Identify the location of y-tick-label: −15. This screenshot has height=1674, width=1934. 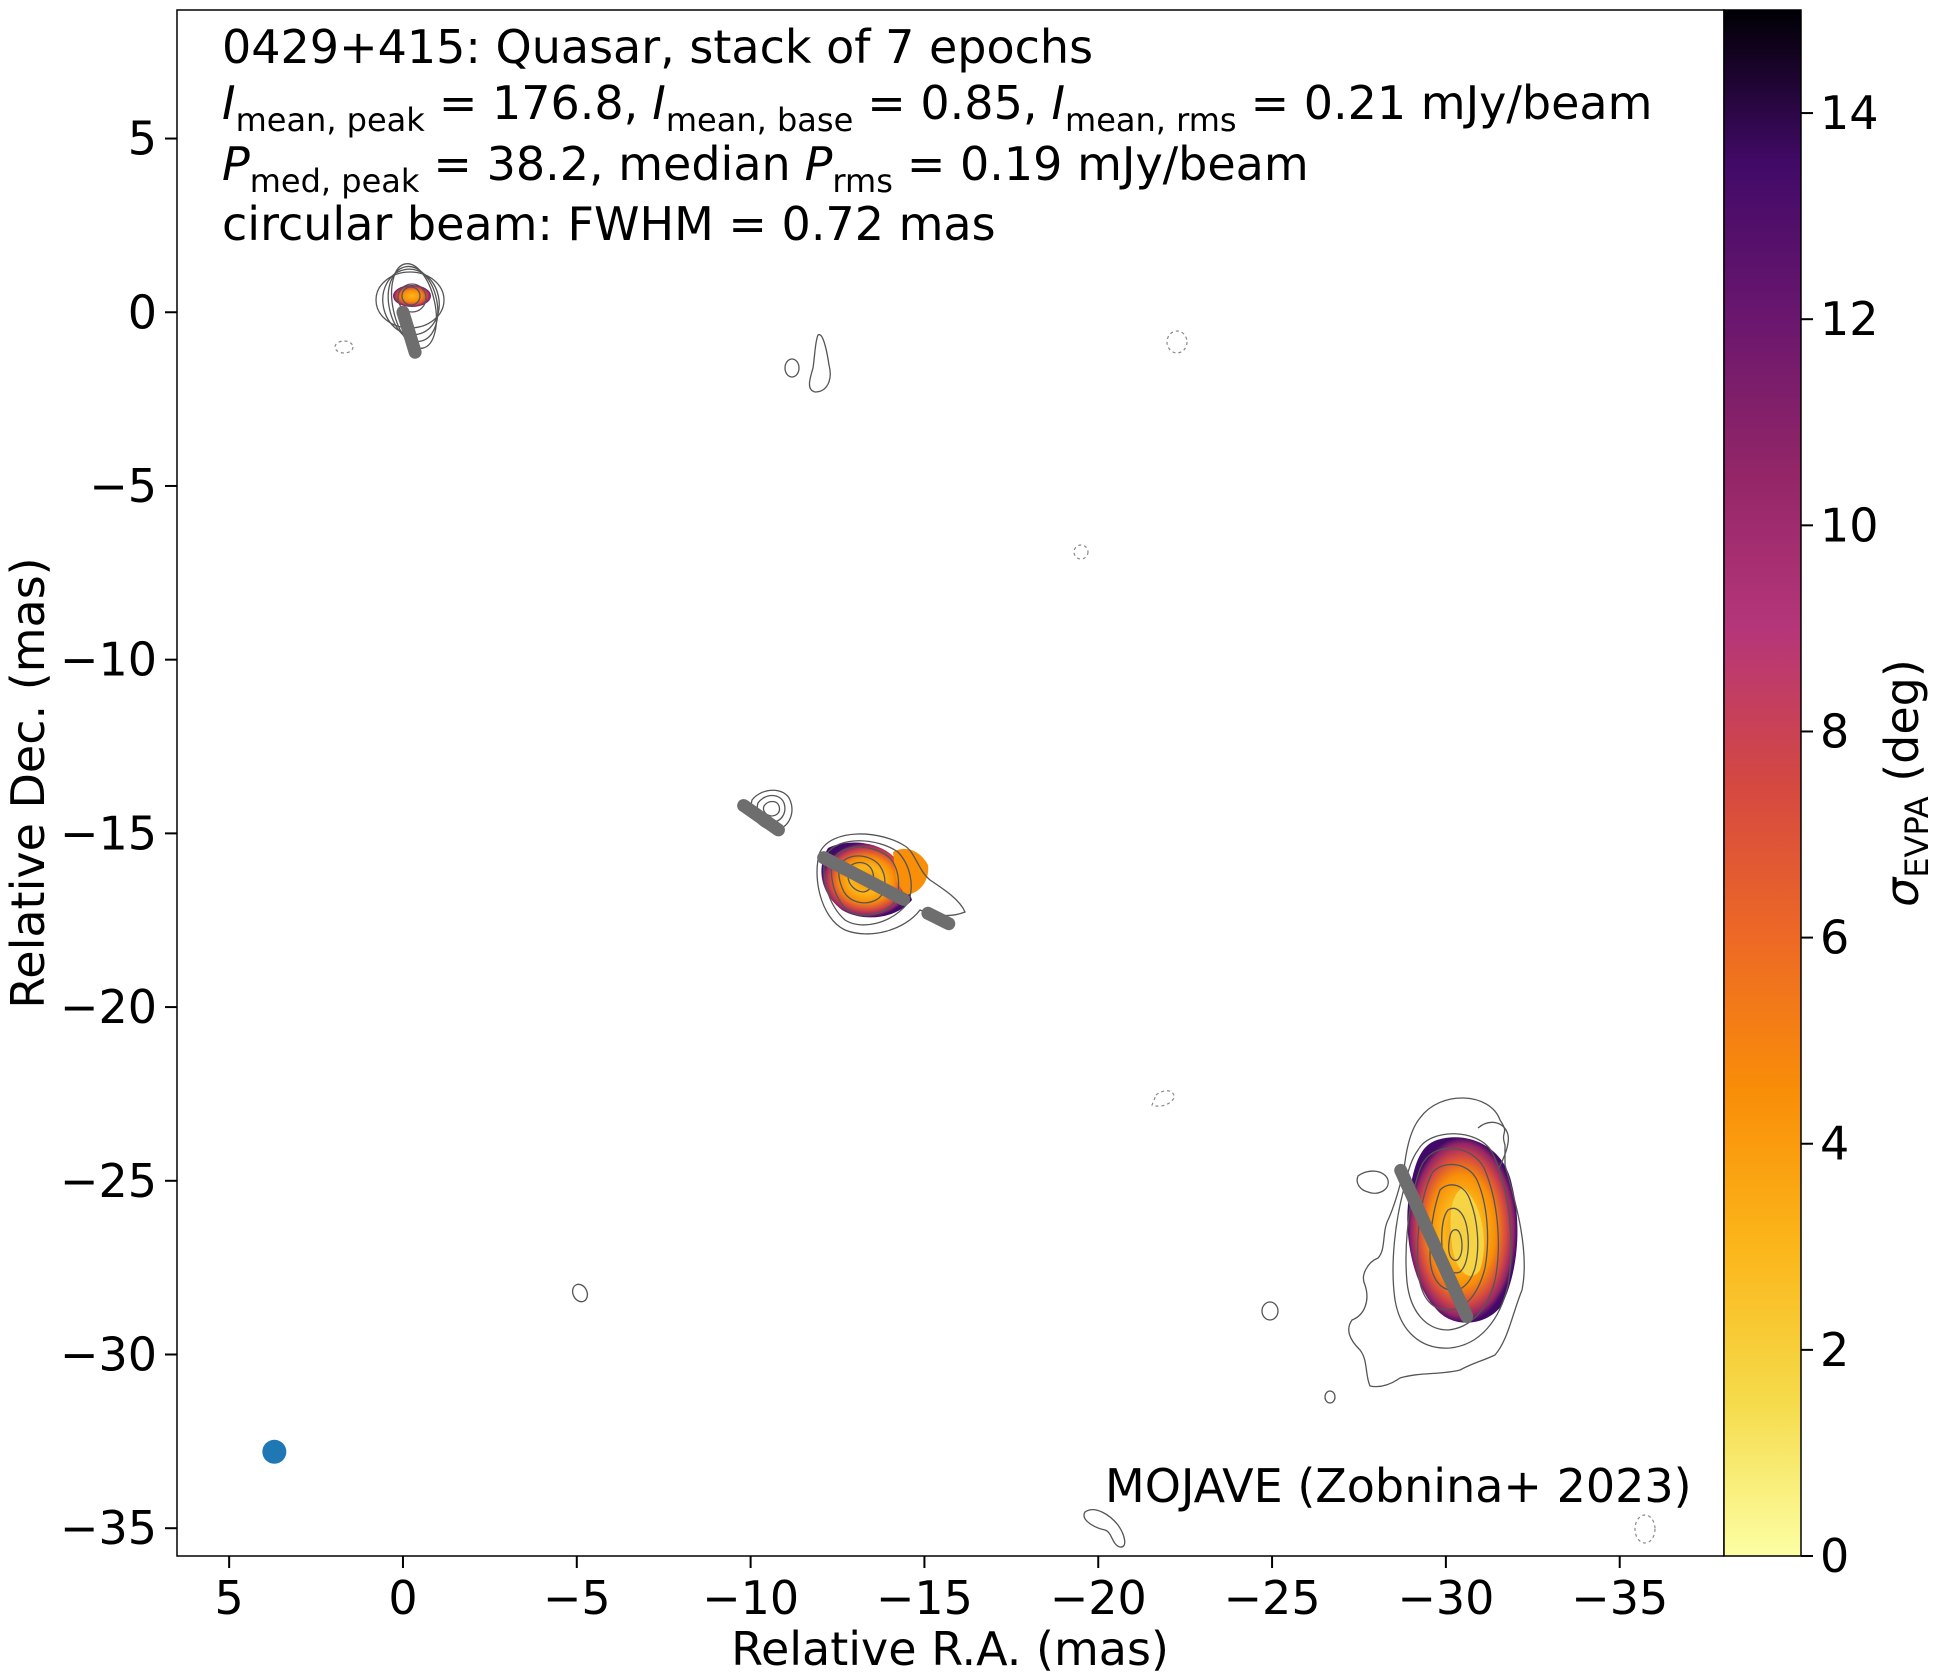
(108, 833).